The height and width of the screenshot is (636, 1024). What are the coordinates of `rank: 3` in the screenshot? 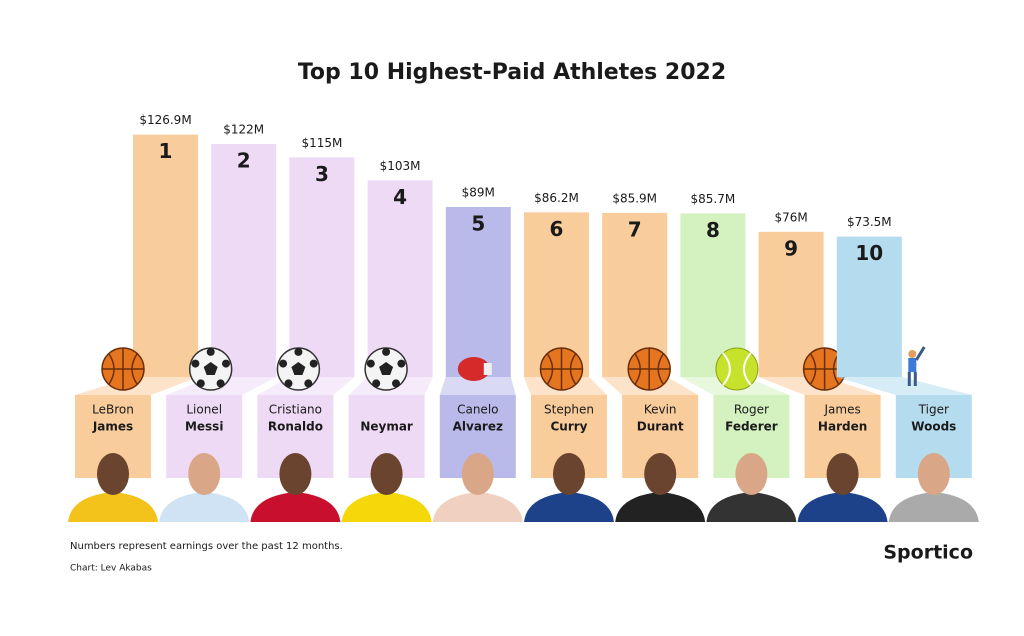 It's located at (322, 174).